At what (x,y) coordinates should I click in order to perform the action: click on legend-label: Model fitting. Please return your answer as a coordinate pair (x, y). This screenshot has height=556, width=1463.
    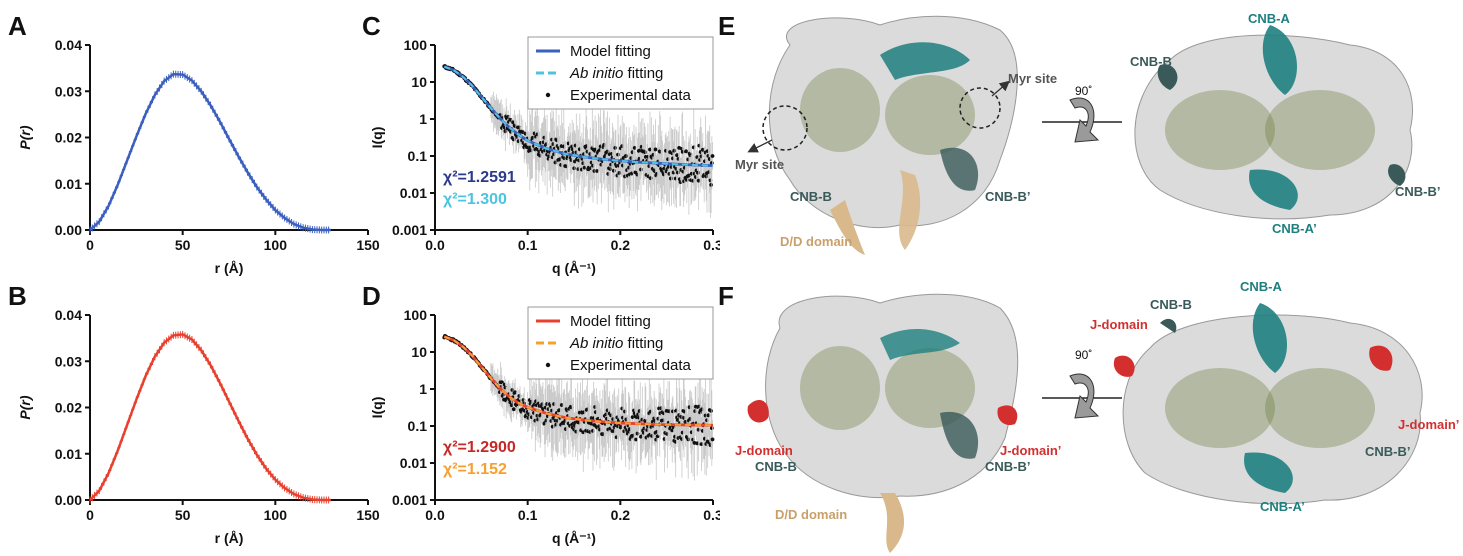
    Looking at the image, I should click on (610, 51).